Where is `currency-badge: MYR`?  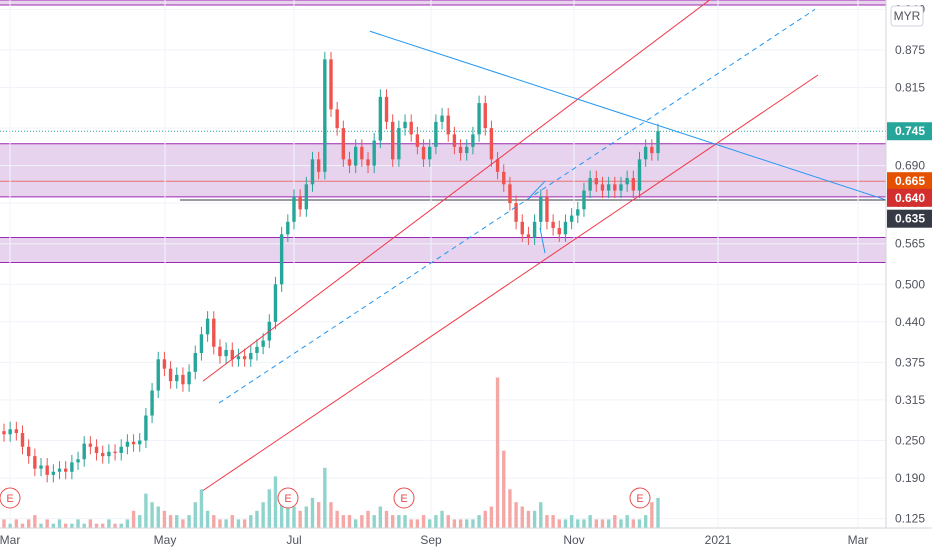 currency-badge: MYR is located at coordinates (907, 16).